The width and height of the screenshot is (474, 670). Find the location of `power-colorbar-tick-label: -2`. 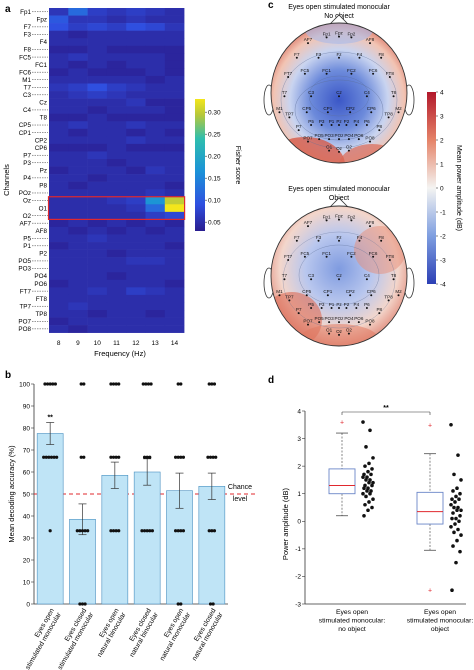

power-colorbar-tick-label: -2 is located at coordinates (443, 236).